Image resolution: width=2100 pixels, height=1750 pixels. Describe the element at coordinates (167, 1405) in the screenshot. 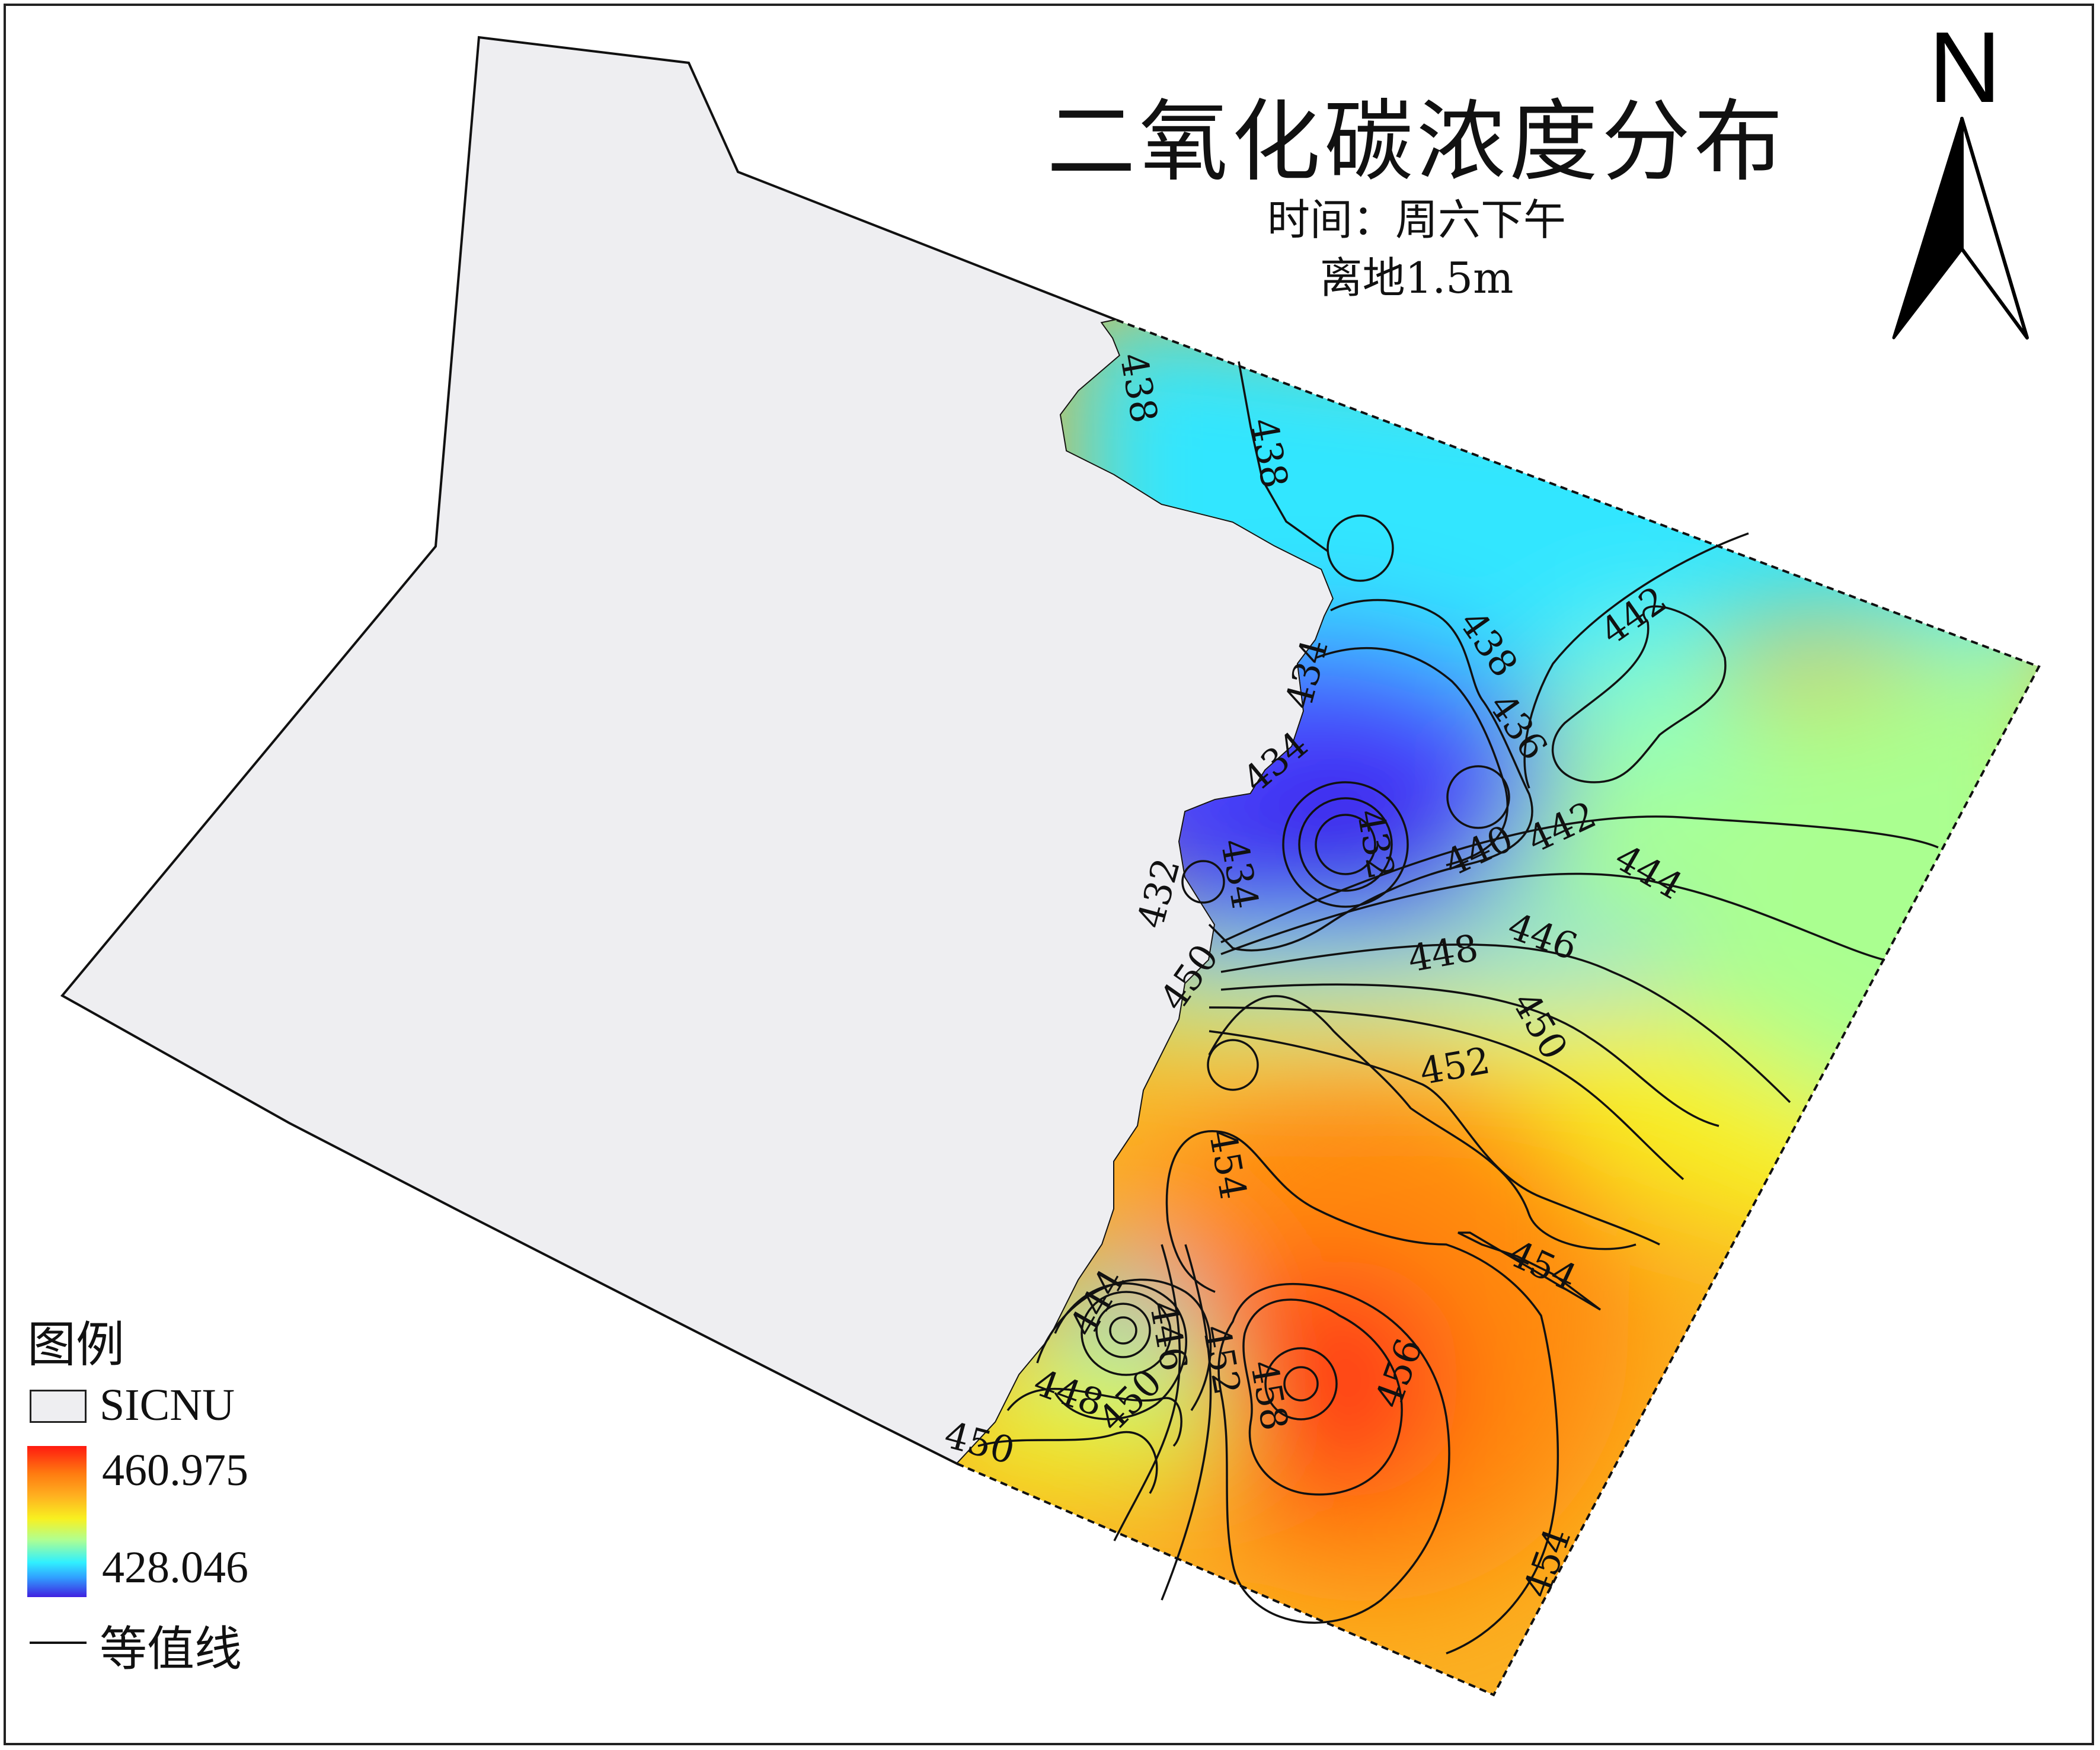

I see `legend-region-label: SICNU` at that location.